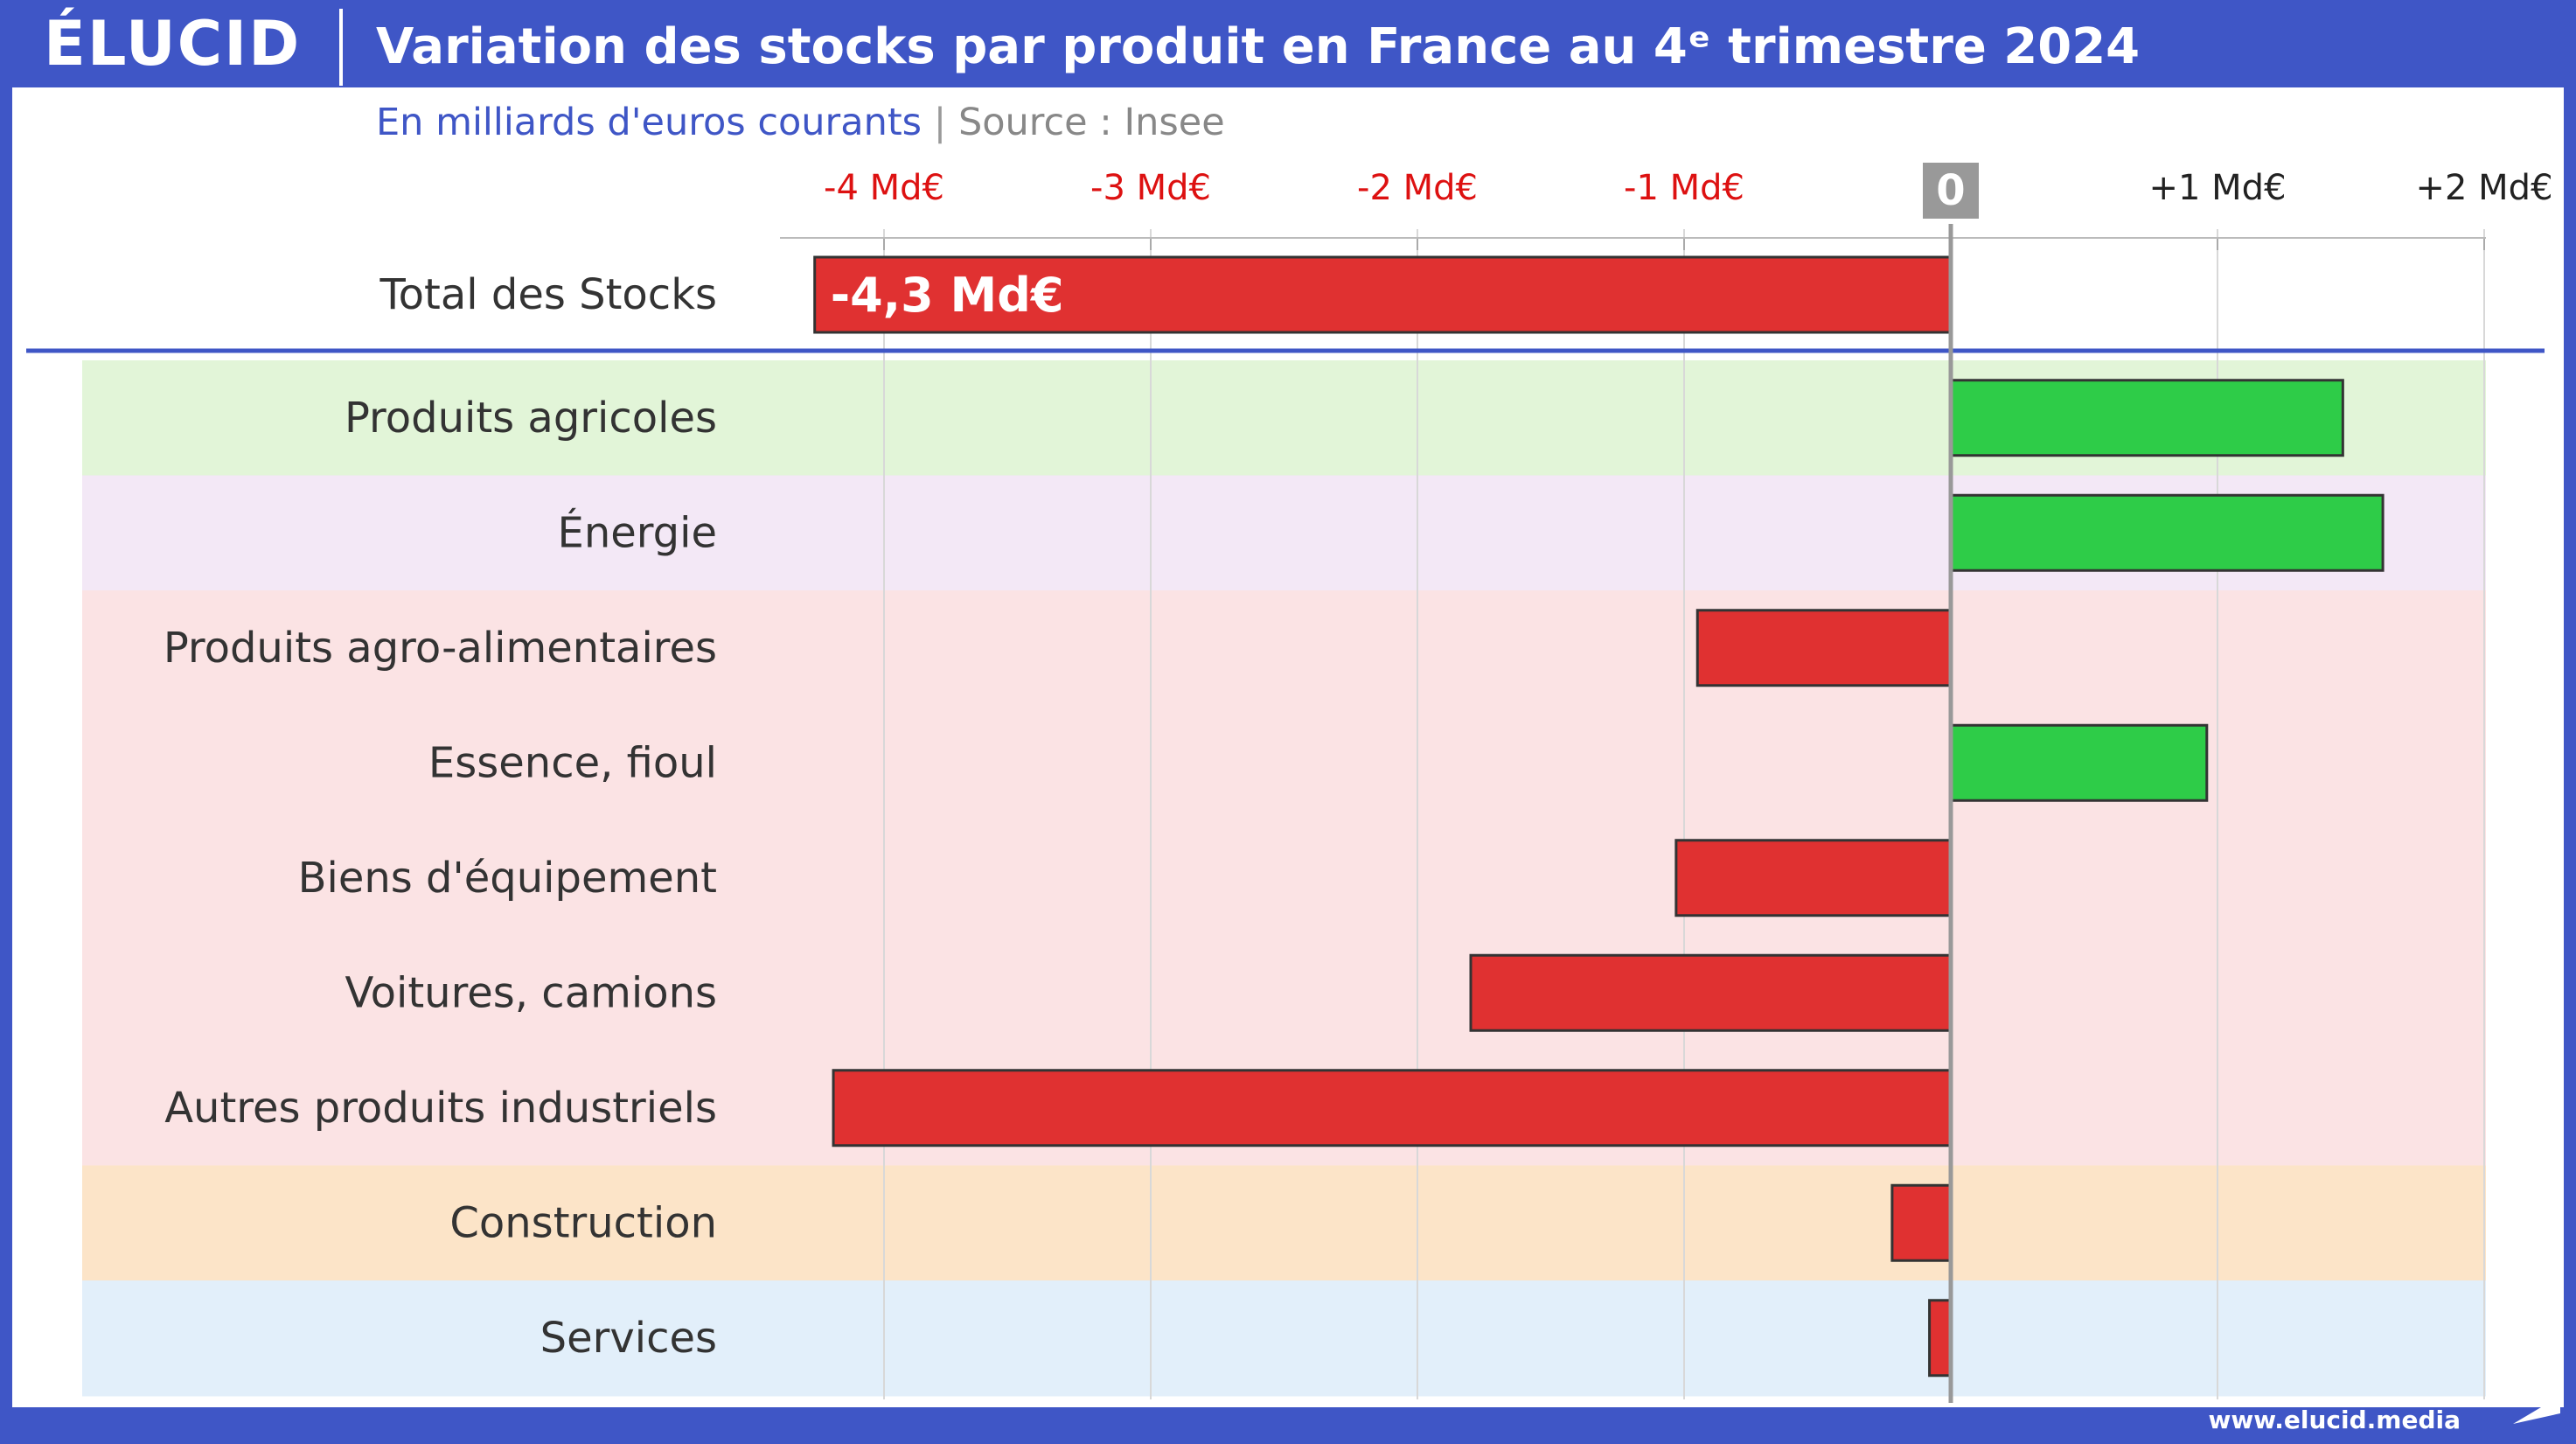  I want to click on footer-arrow-icon, so click(2536, 1410).